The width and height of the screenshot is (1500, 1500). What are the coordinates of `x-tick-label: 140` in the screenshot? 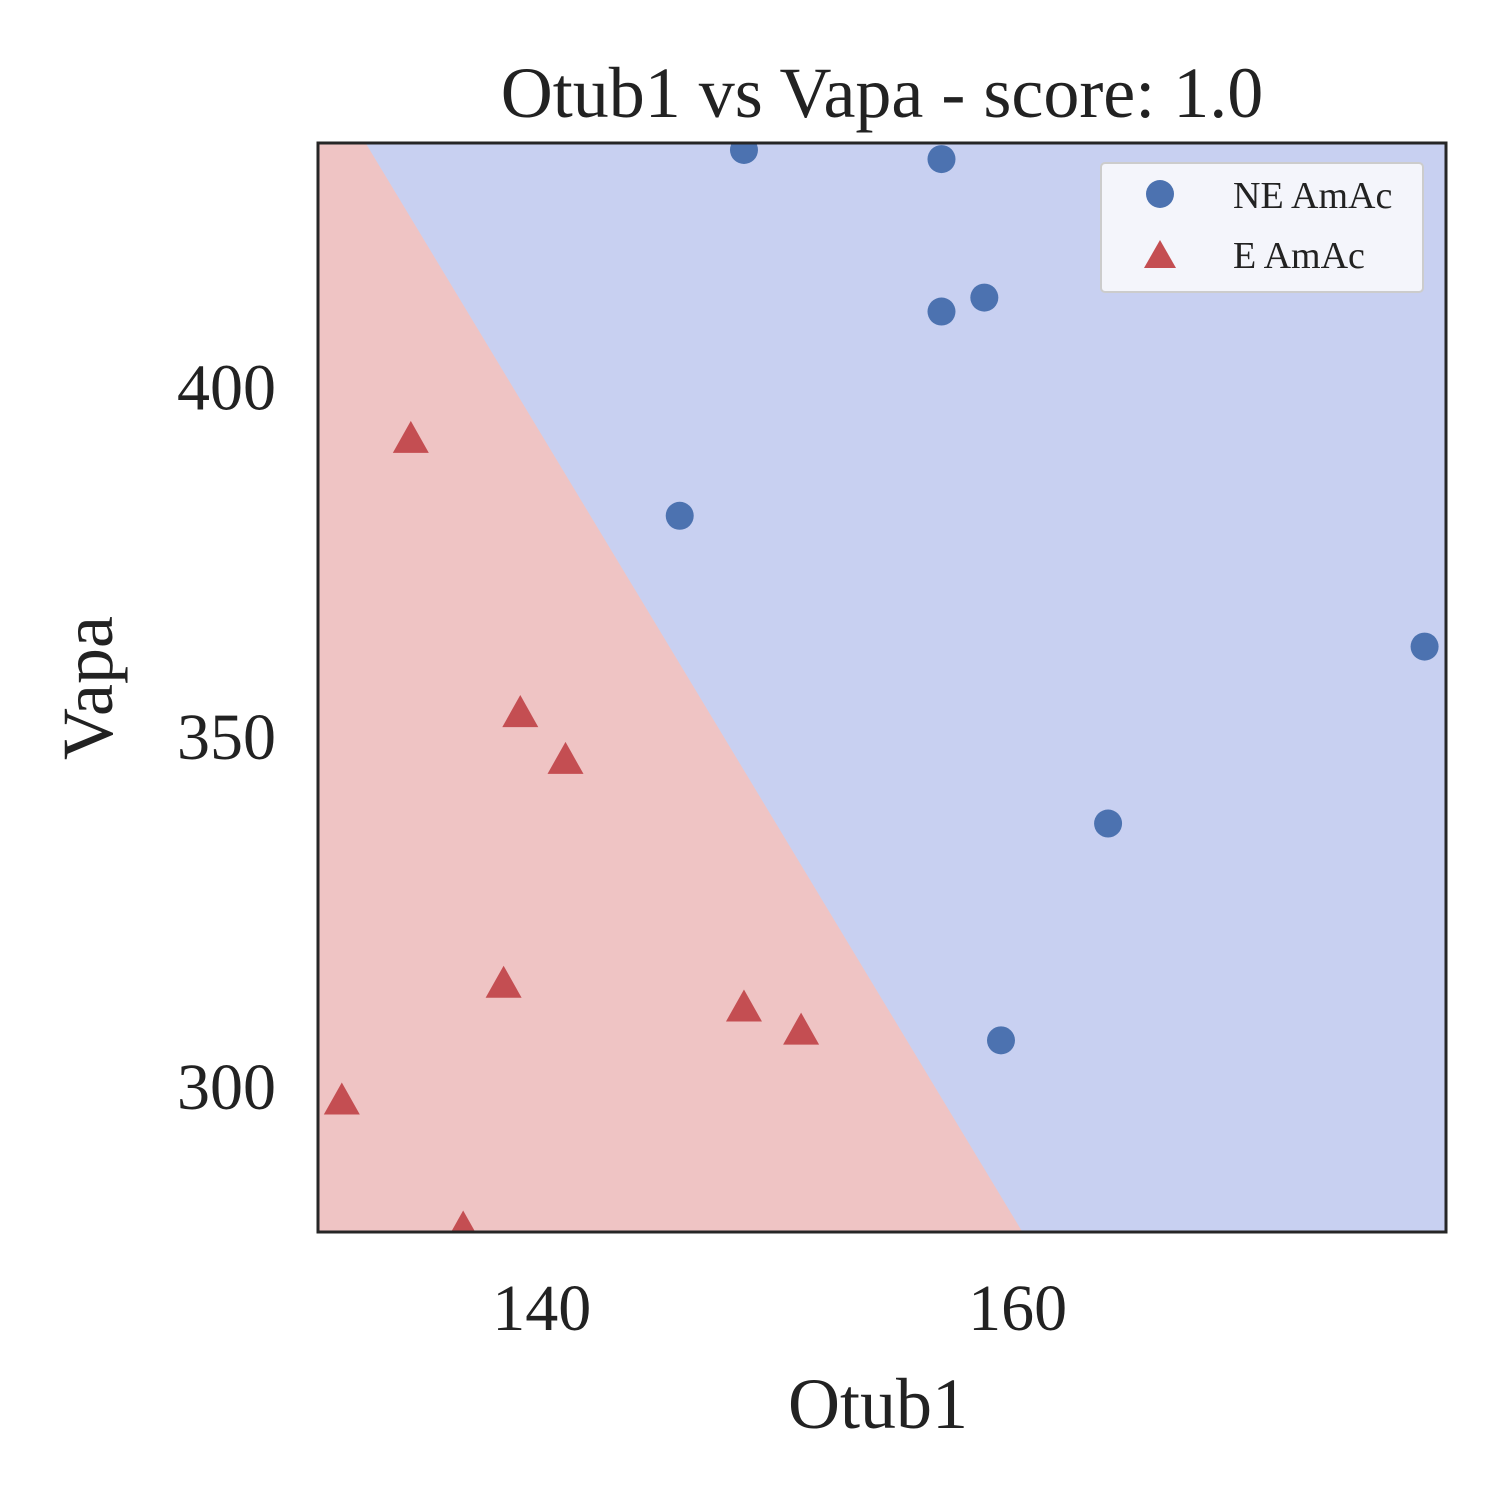 It's located at (541, 1308).